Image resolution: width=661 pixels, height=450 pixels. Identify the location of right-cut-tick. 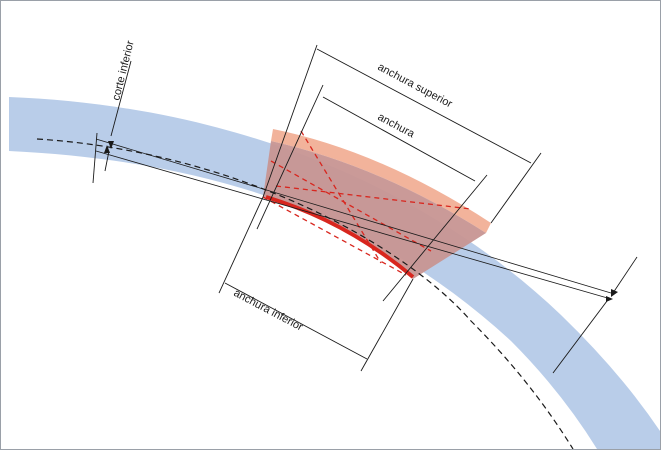
(625, 275).